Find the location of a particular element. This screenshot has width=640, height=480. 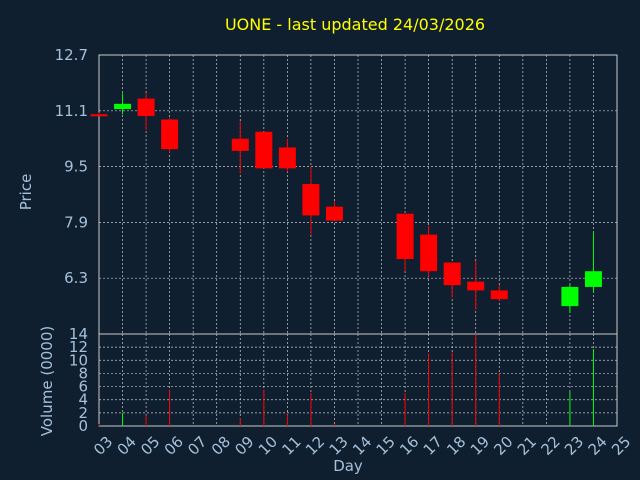

volume-tick-label: 12 is located at coordinates (78, 347).